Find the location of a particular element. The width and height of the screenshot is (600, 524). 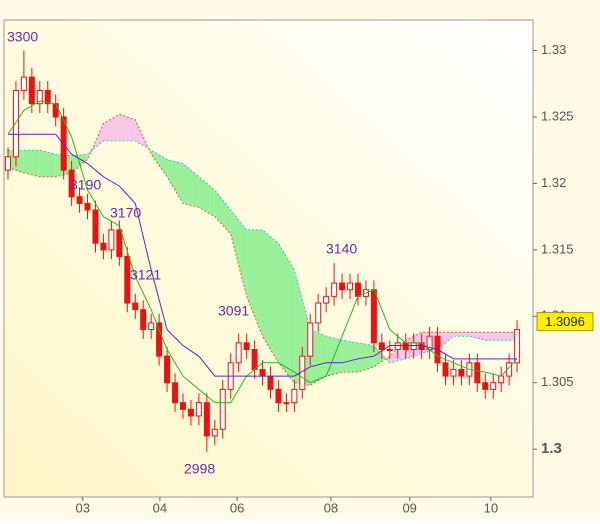

annotation: 3170 is located at coordinates (125, 213).